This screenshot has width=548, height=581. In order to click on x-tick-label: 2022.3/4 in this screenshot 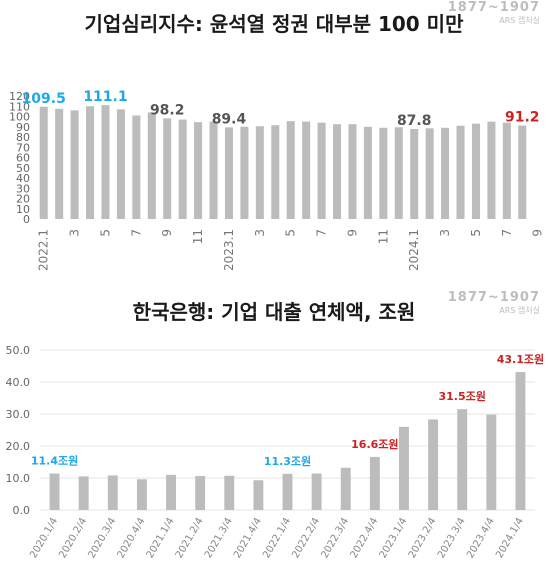, I will do `click(335, 538)`.